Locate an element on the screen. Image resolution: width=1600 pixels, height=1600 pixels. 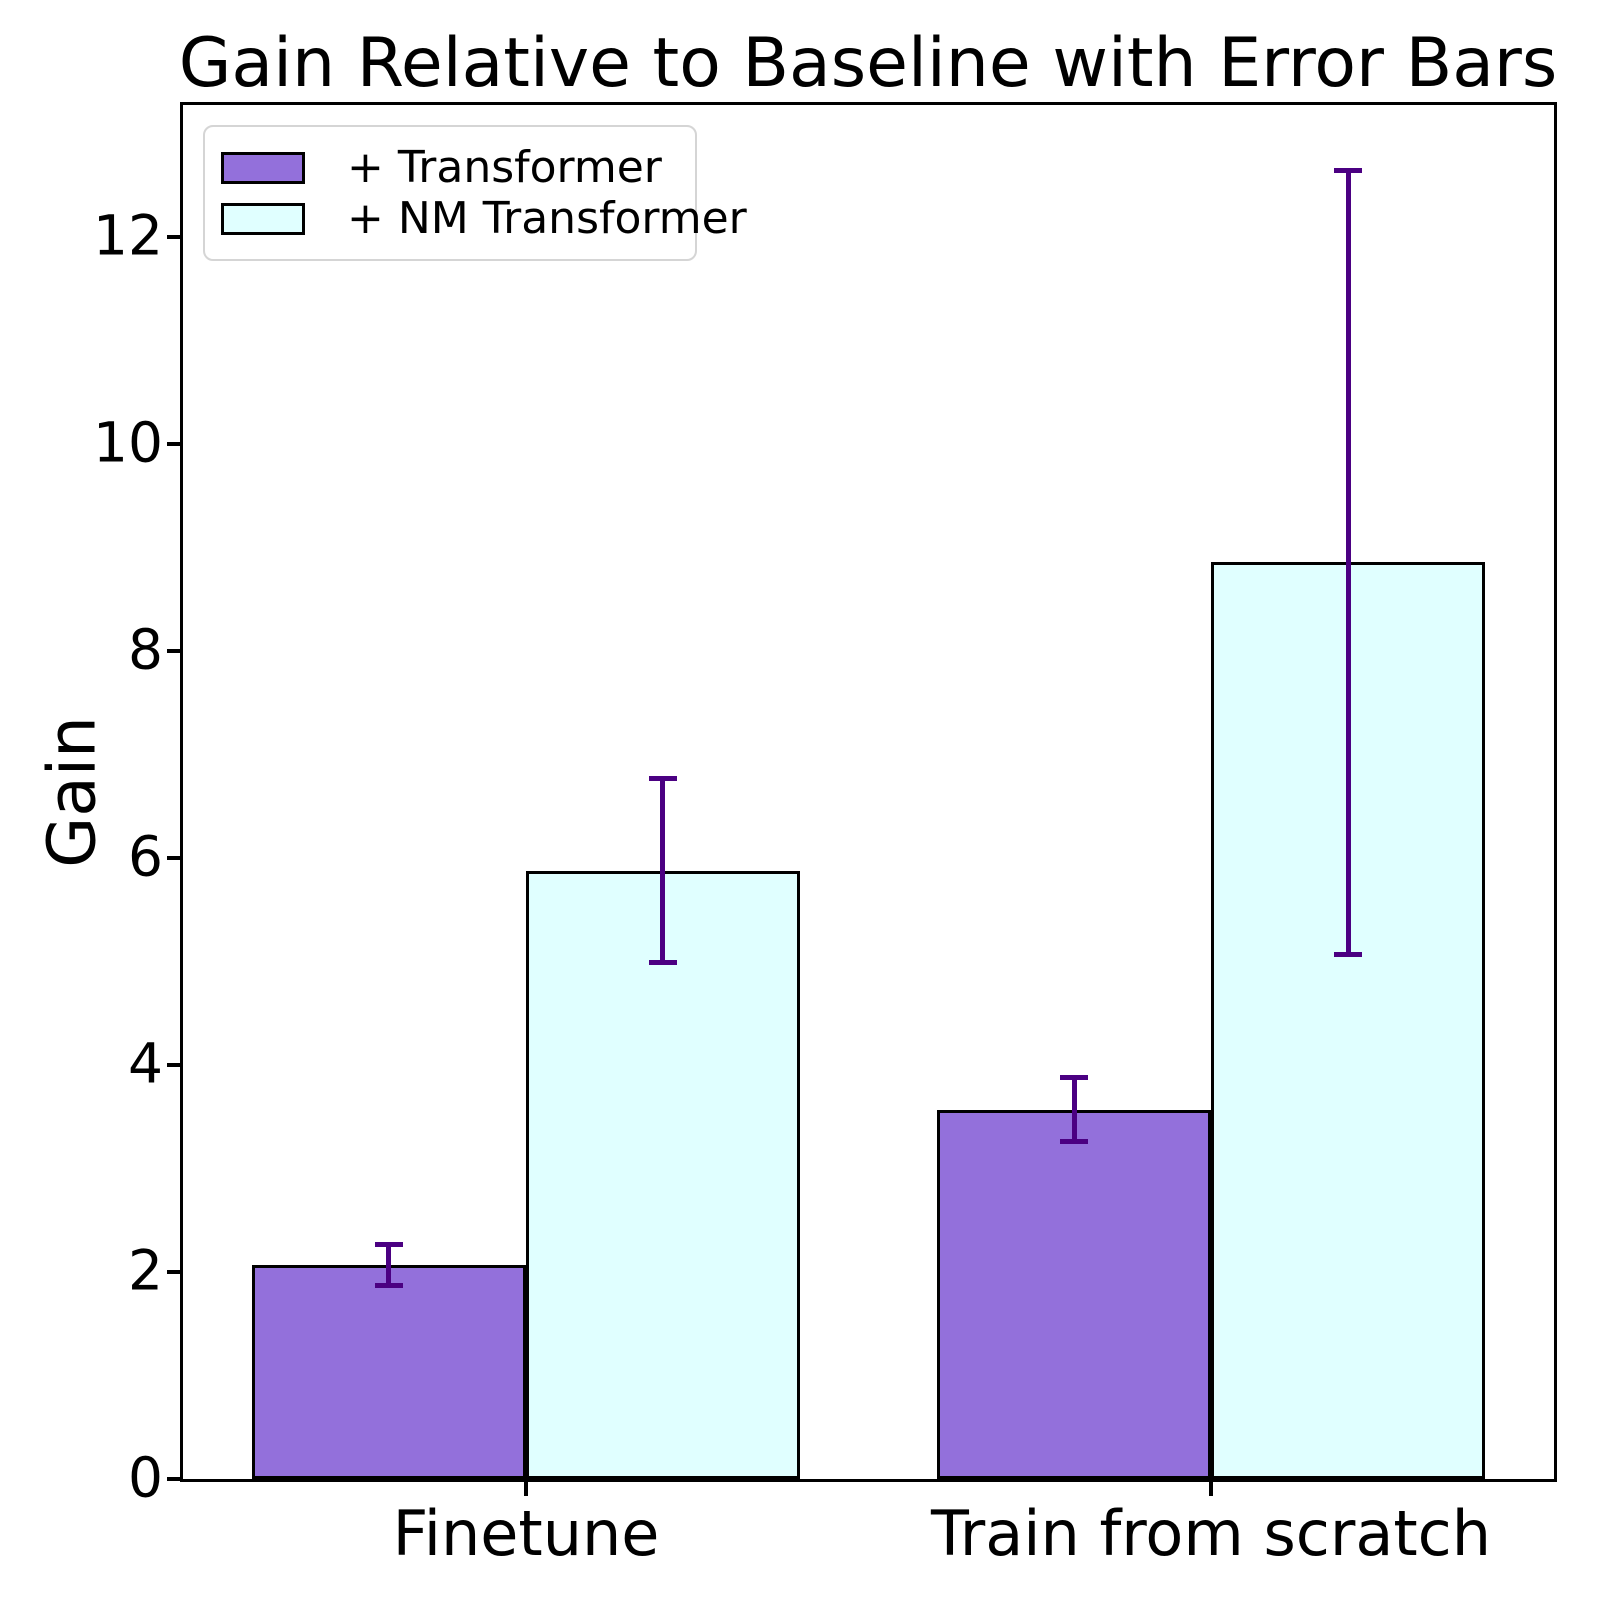
y-tick-label: 8 is located at coordinates (145, 649).